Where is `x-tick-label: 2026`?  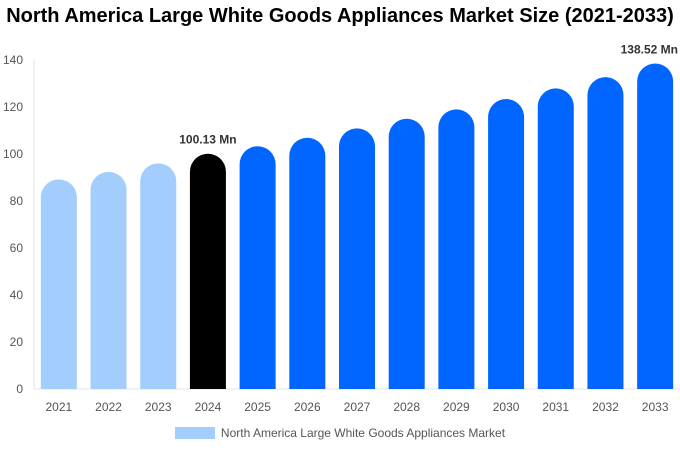
x-tick-label: 2026 is located at coordinates (307, 407).